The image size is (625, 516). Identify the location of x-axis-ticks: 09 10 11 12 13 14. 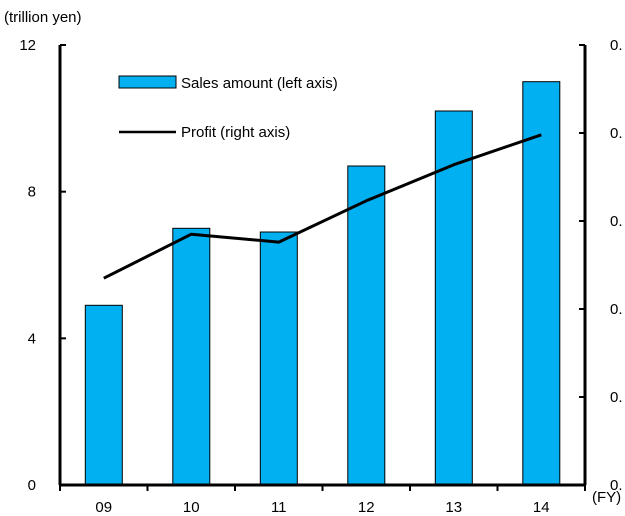
(322, 500).